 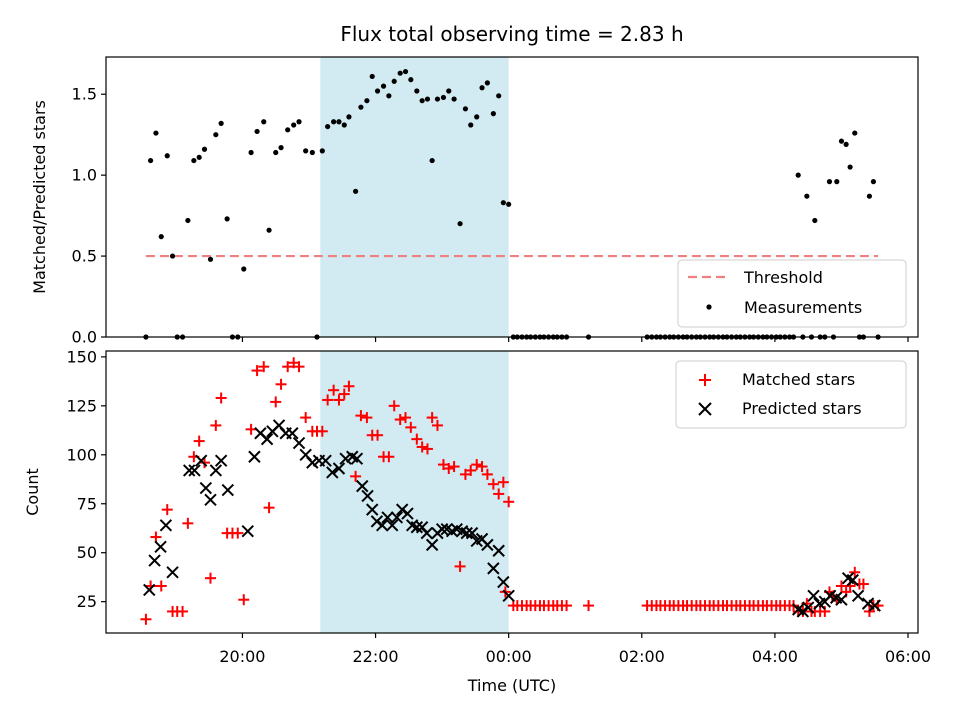 I want to click on count-y-tick-label: 125, so click(x=81, y=405).